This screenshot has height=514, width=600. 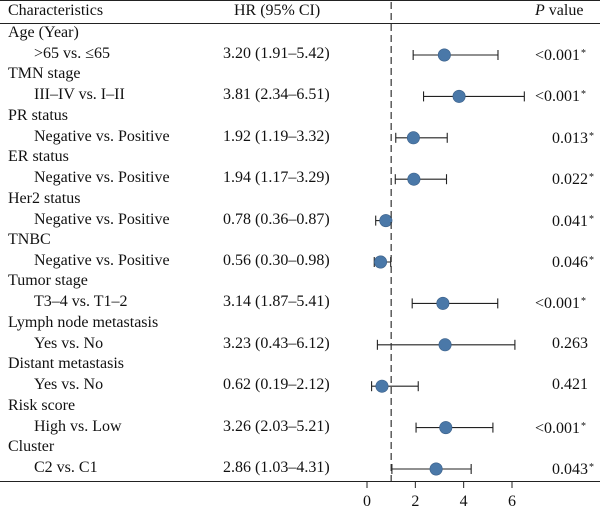 I want to click on group-label: Lymph node metastasis, so click(x=83, y=323).